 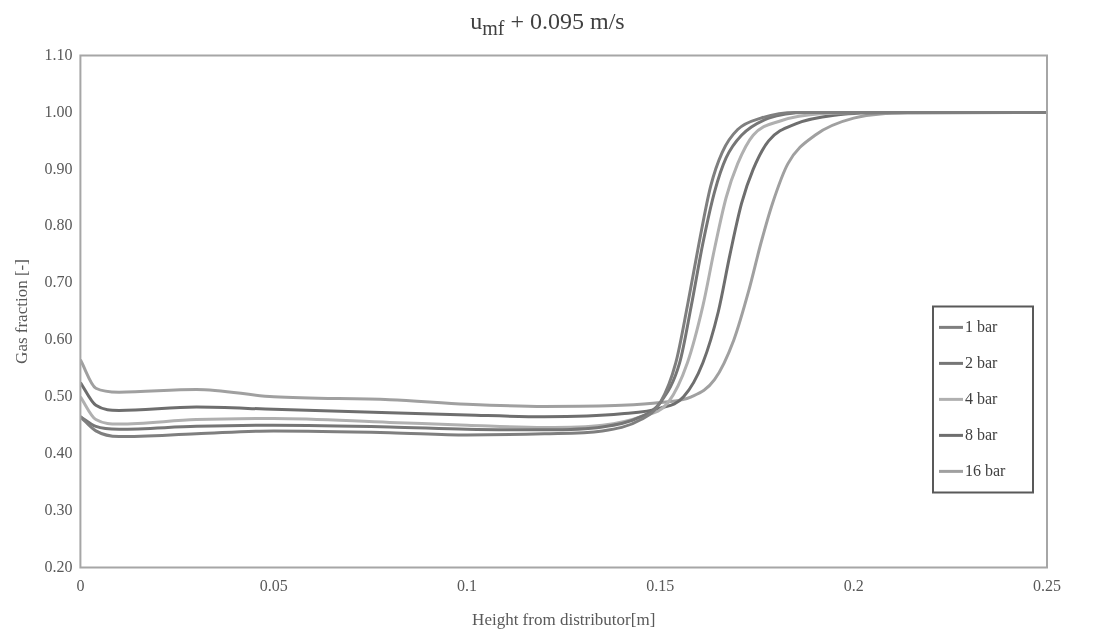 What do you see at coordinates (982, 434) in the screenshot?
I see `legend-label: 8 bar` at bounding box center [982, 434].